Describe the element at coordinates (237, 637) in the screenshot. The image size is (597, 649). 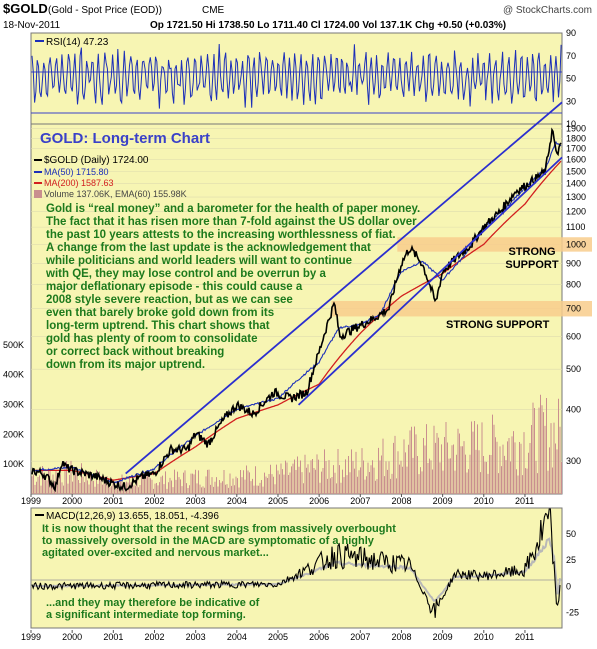
I see `x-axis-tick-label: 2004` at that location.